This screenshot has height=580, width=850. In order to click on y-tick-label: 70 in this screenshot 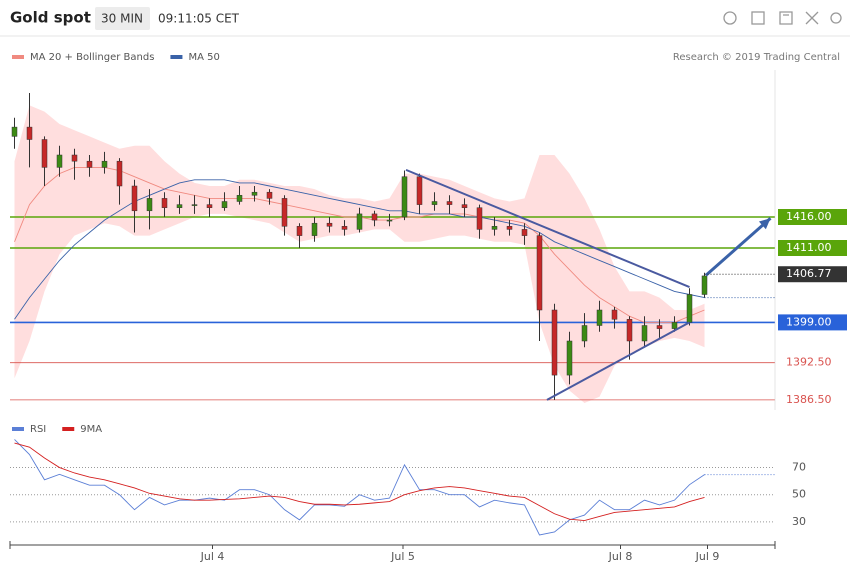, I will do `click(799, 467)`.